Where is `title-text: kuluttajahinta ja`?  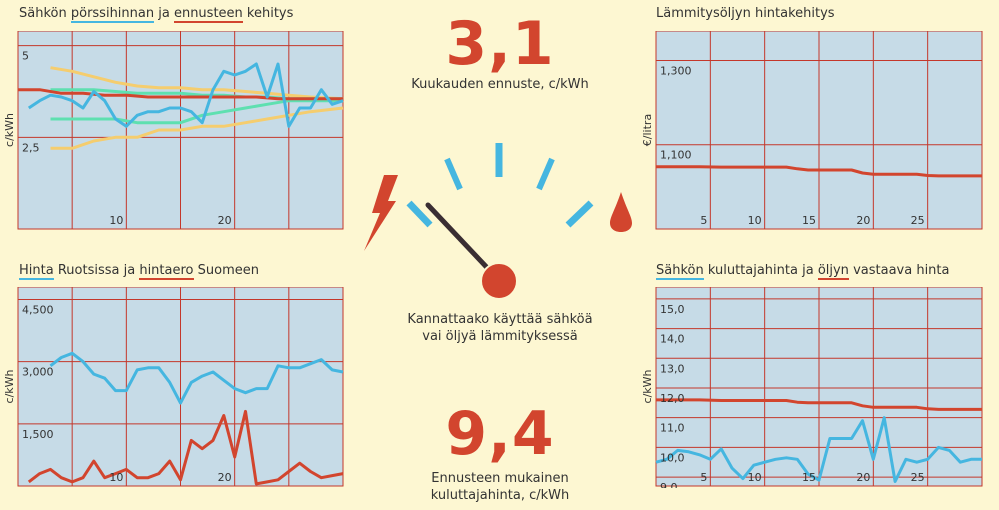 title-text: kuluttajahinta ja is located at coordinates (760, 270).